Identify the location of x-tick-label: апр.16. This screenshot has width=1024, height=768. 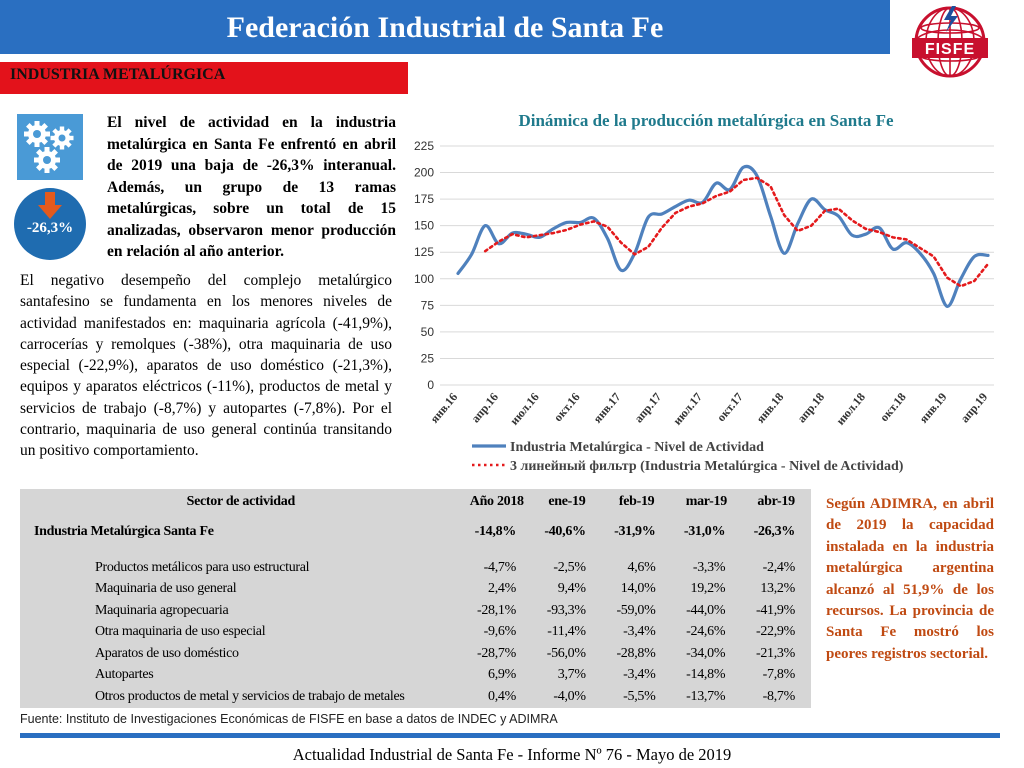
(484, 407).